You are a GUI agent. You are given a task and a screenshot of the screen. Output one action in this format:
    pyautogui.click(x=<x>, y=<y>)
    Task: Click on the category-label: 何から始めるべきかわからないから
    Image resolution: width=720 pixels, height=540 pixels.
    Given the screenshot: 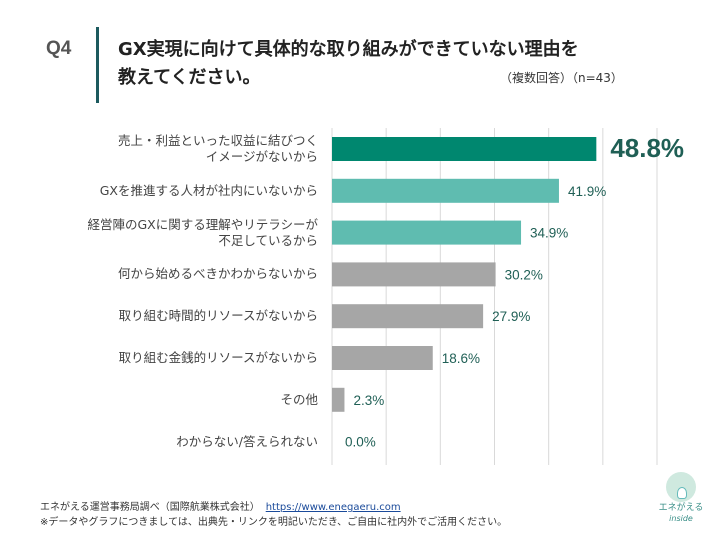 What is the action you would take?
    pyautogui.click(x=217, y=274)
    